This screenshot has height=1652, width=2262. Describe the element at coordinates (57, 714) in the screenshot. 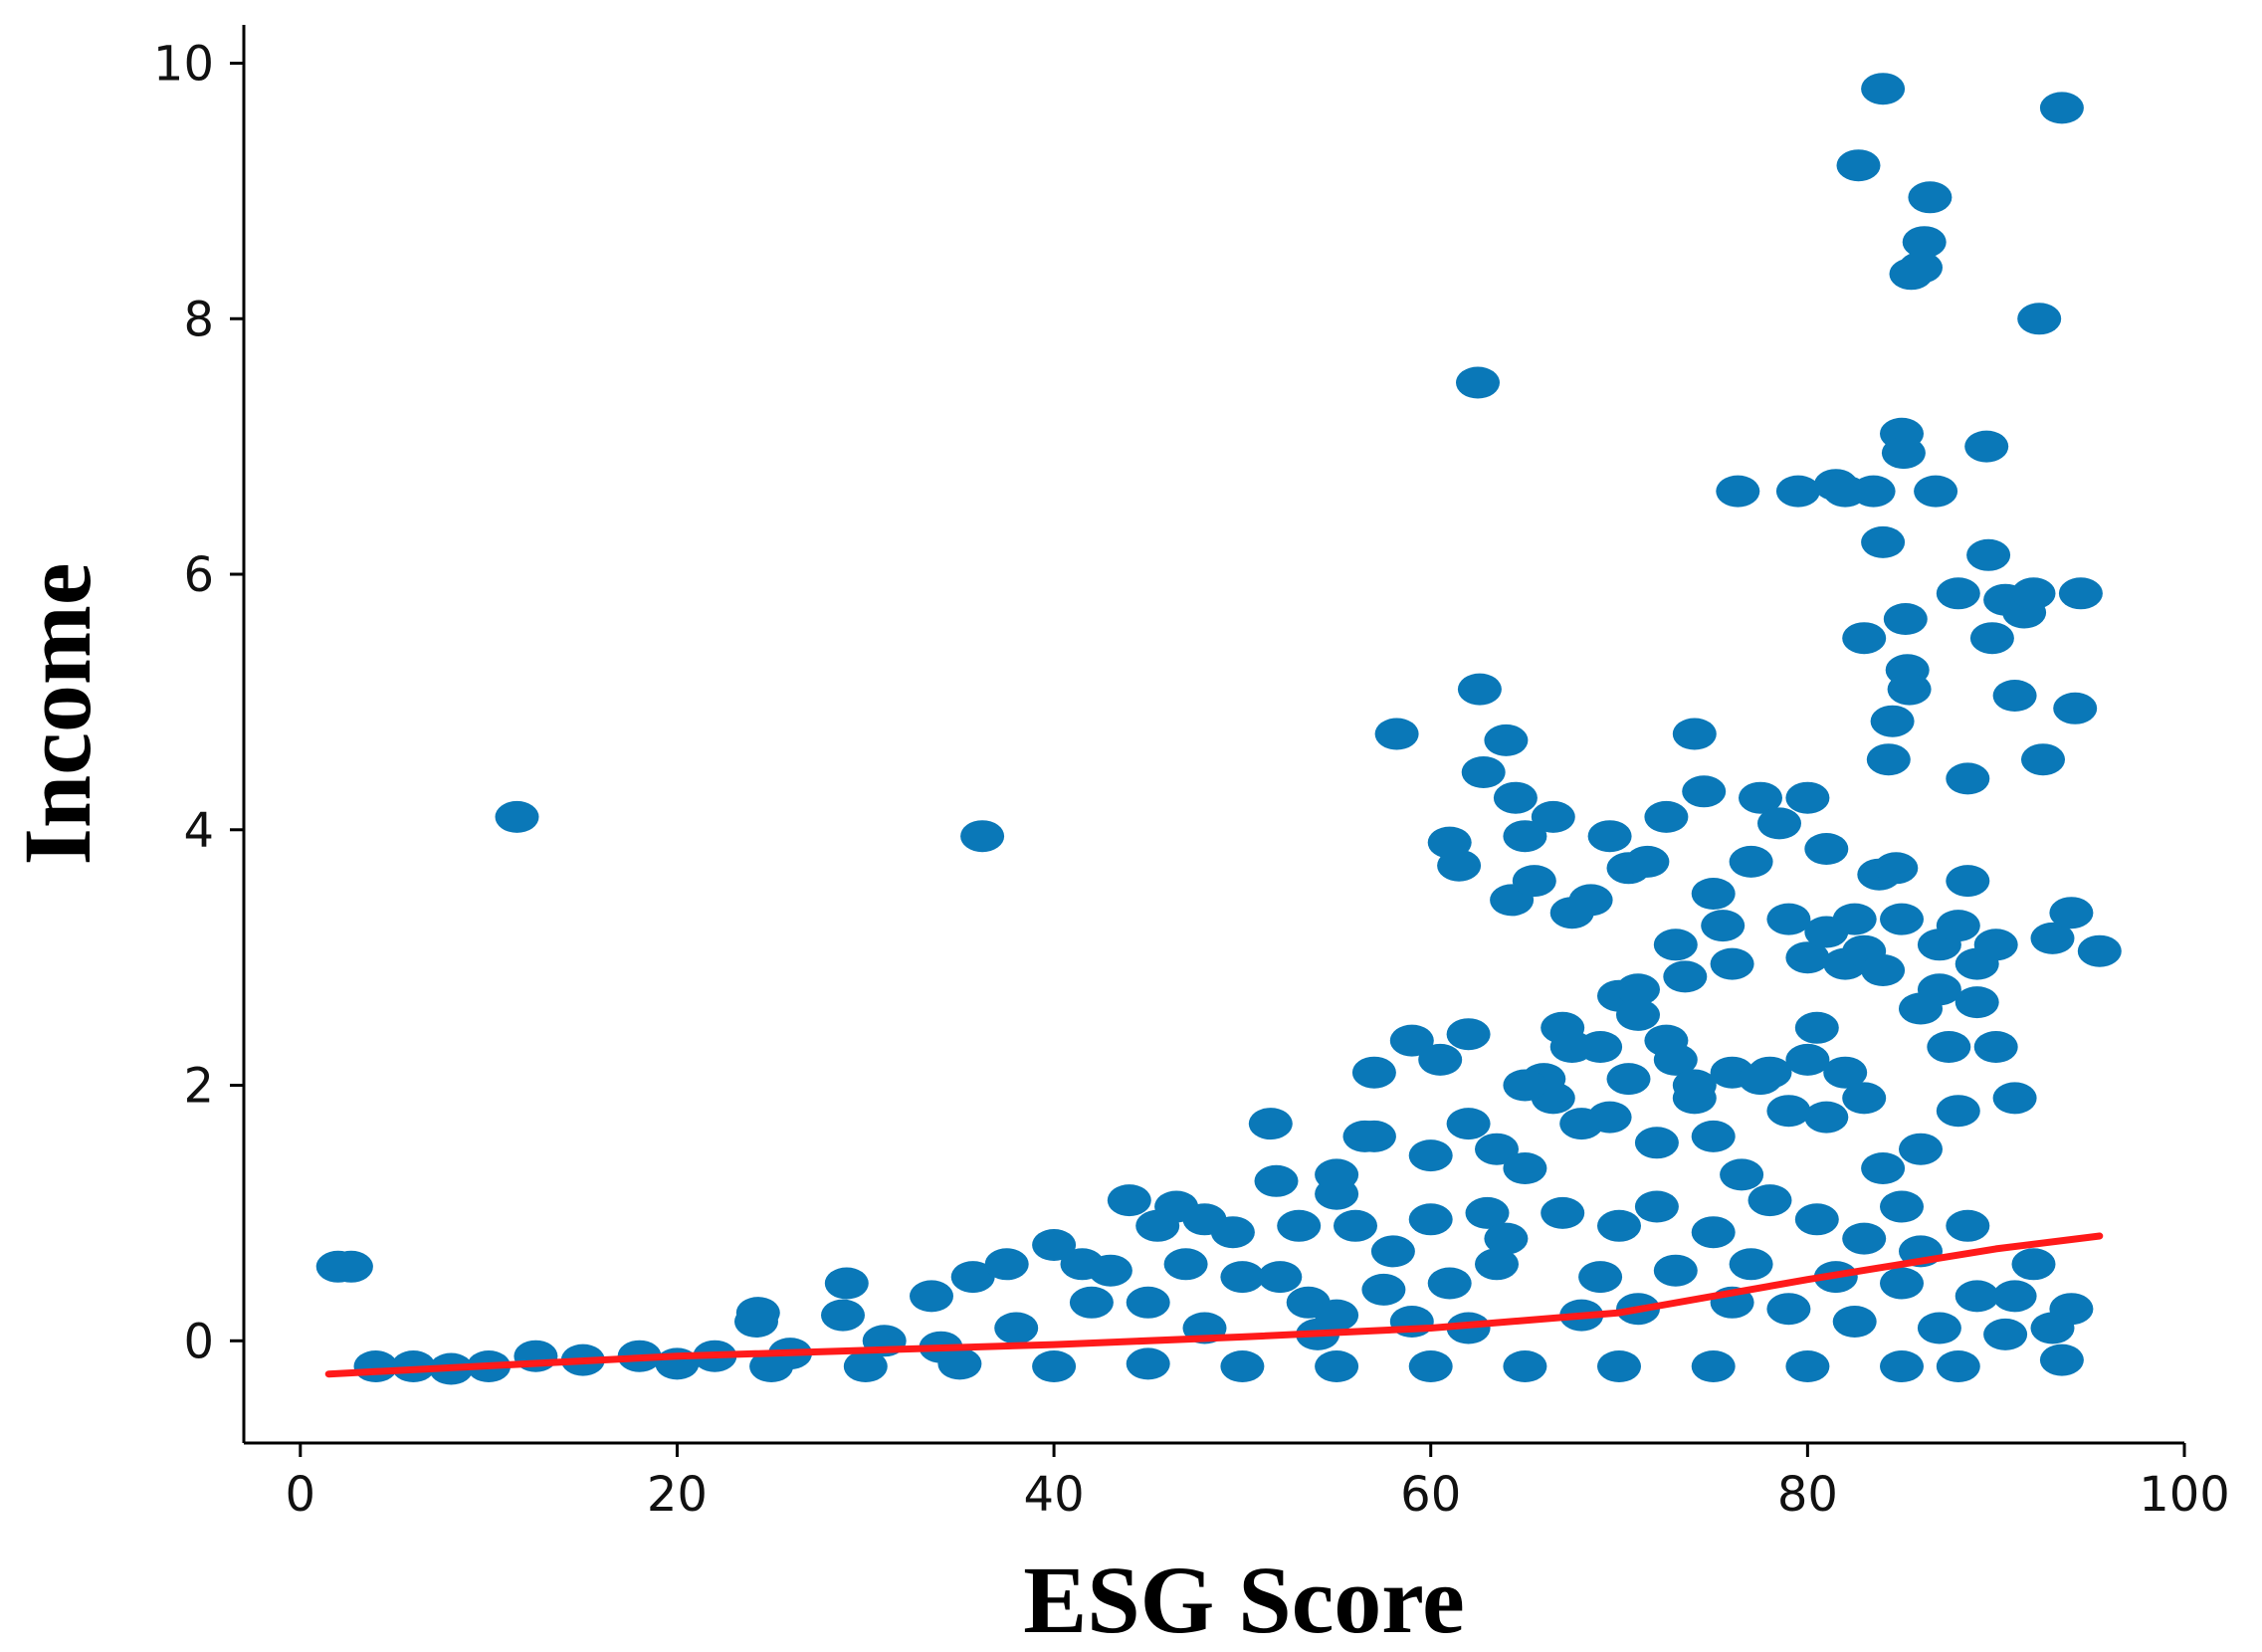

I see `y-axis-title: Income` at that location.